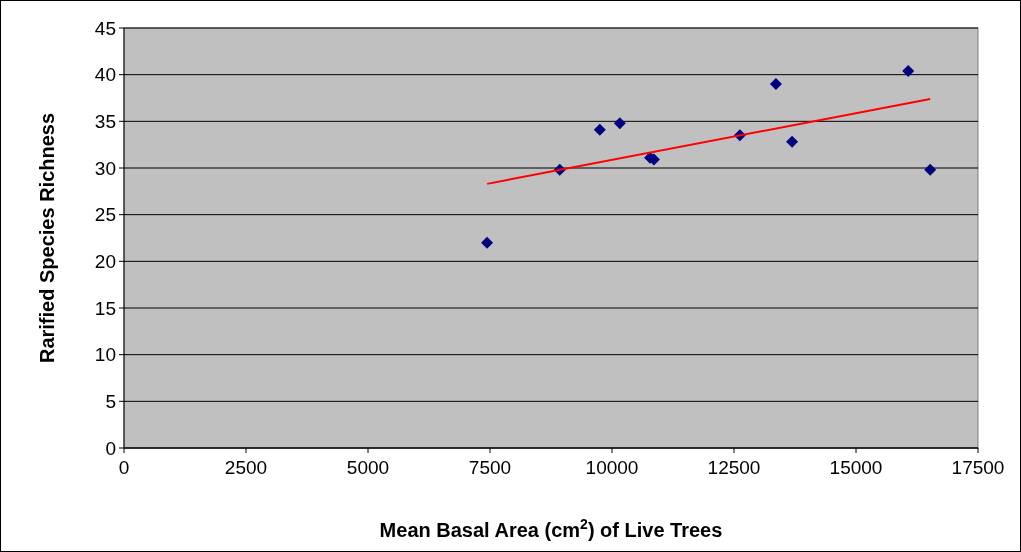 The image size is (1021, 552). What do you see at coordinates (105, 28) in the screenshot?
I see `y-tick-label: 45` at bounding box center [105, 28].